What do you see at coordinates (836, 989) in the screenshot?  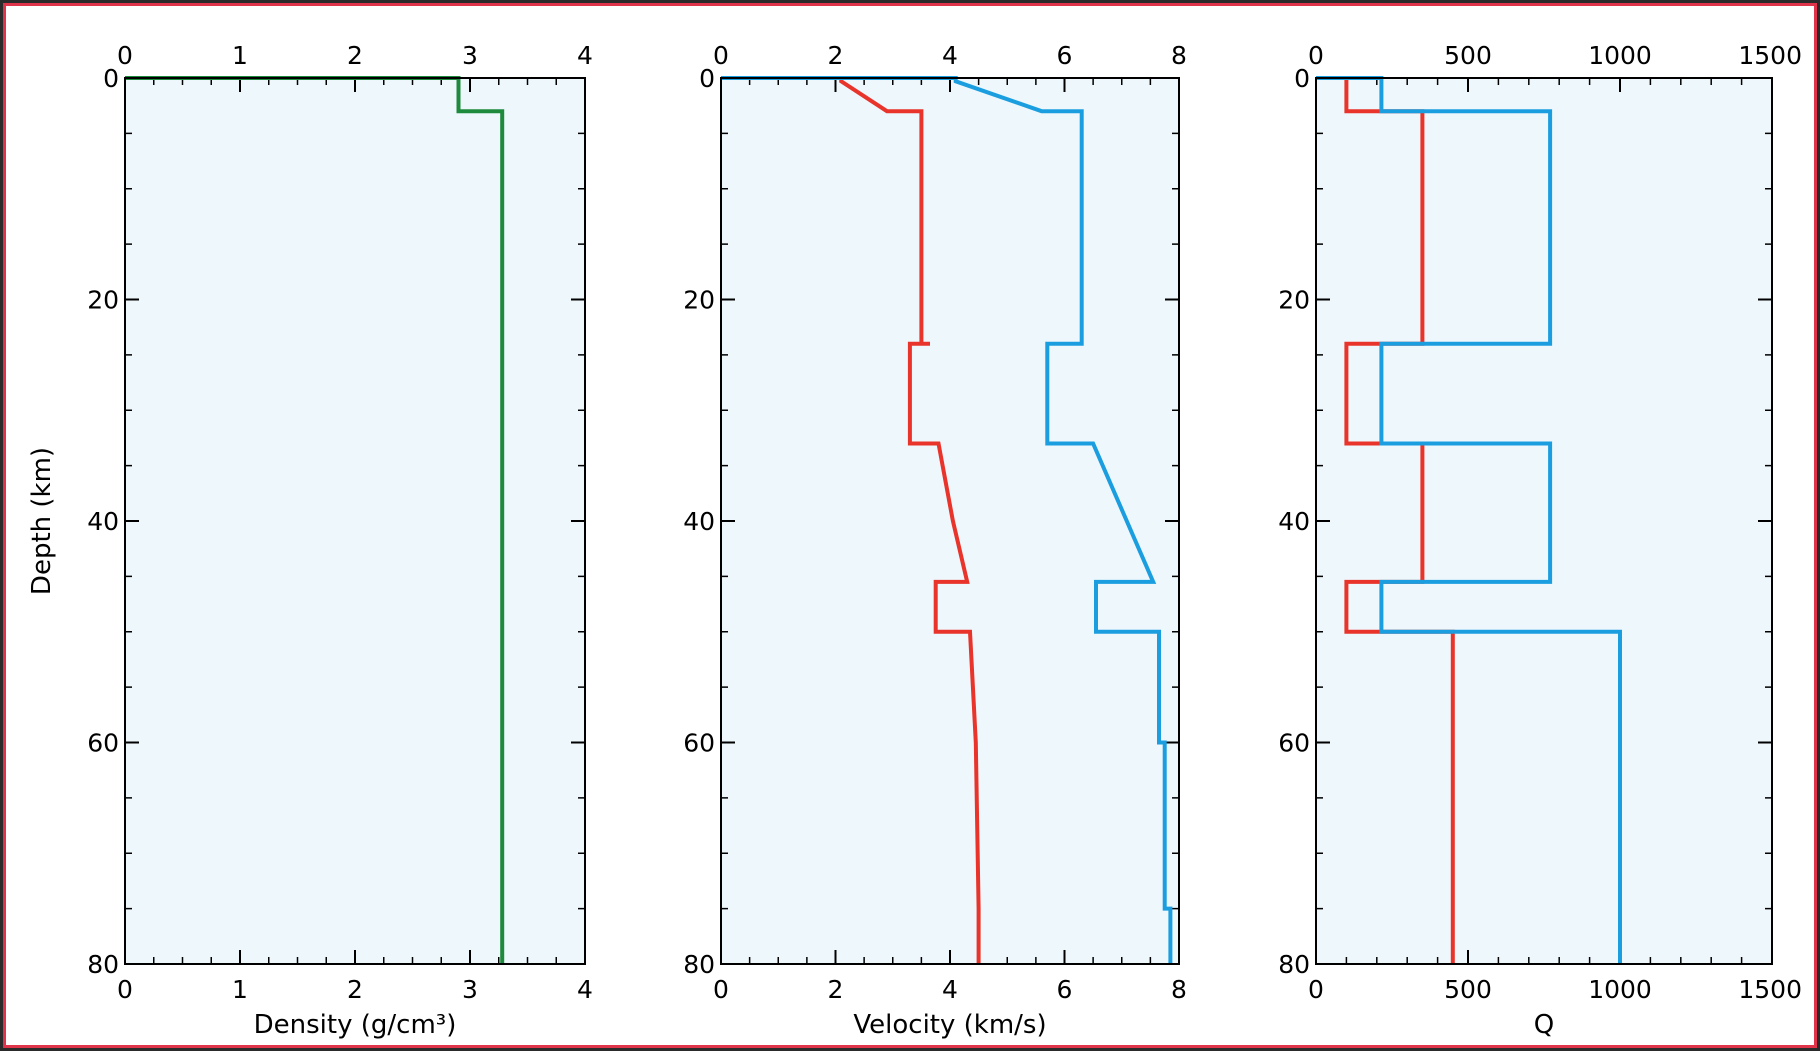 I see `panel-2-x-tick-label-bottom: 2` at bounding box center [836, 989].